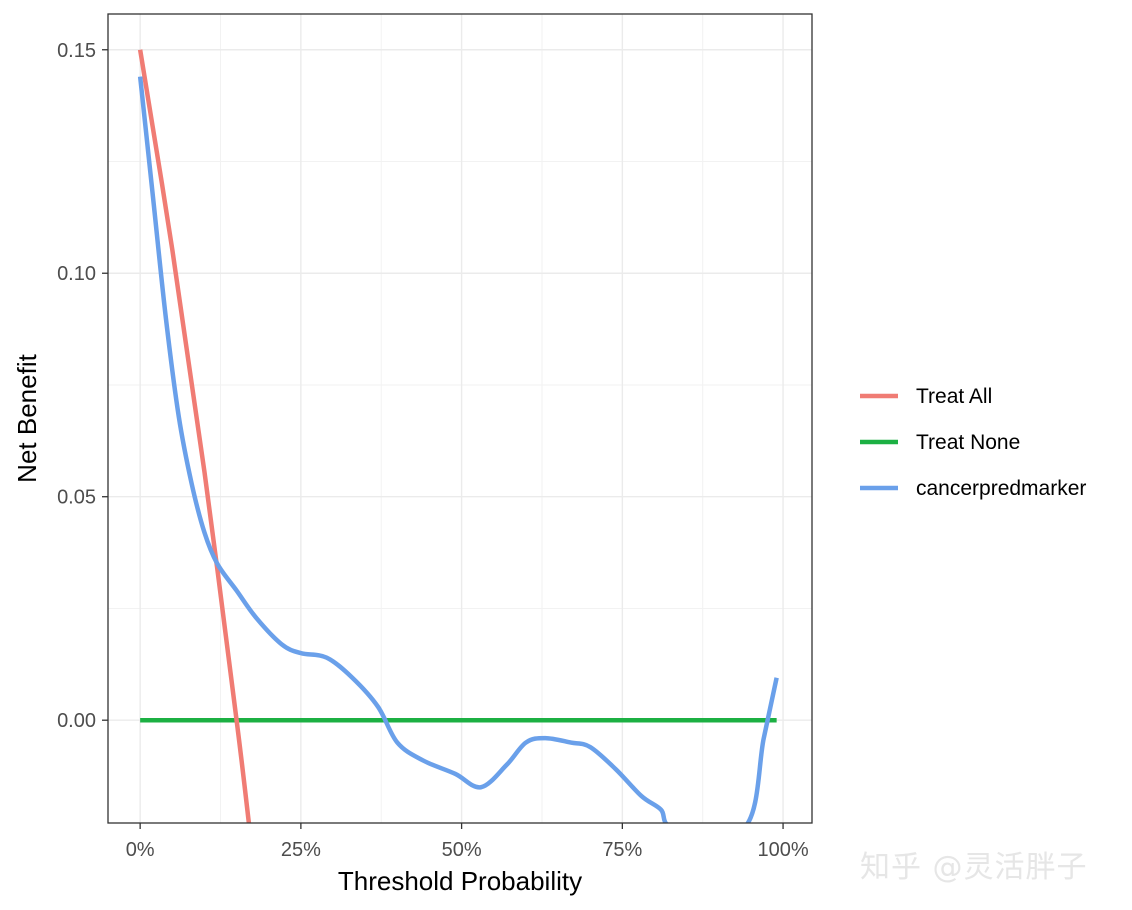  I want to click on y-tick-label: 0.00, so click(76, 721).